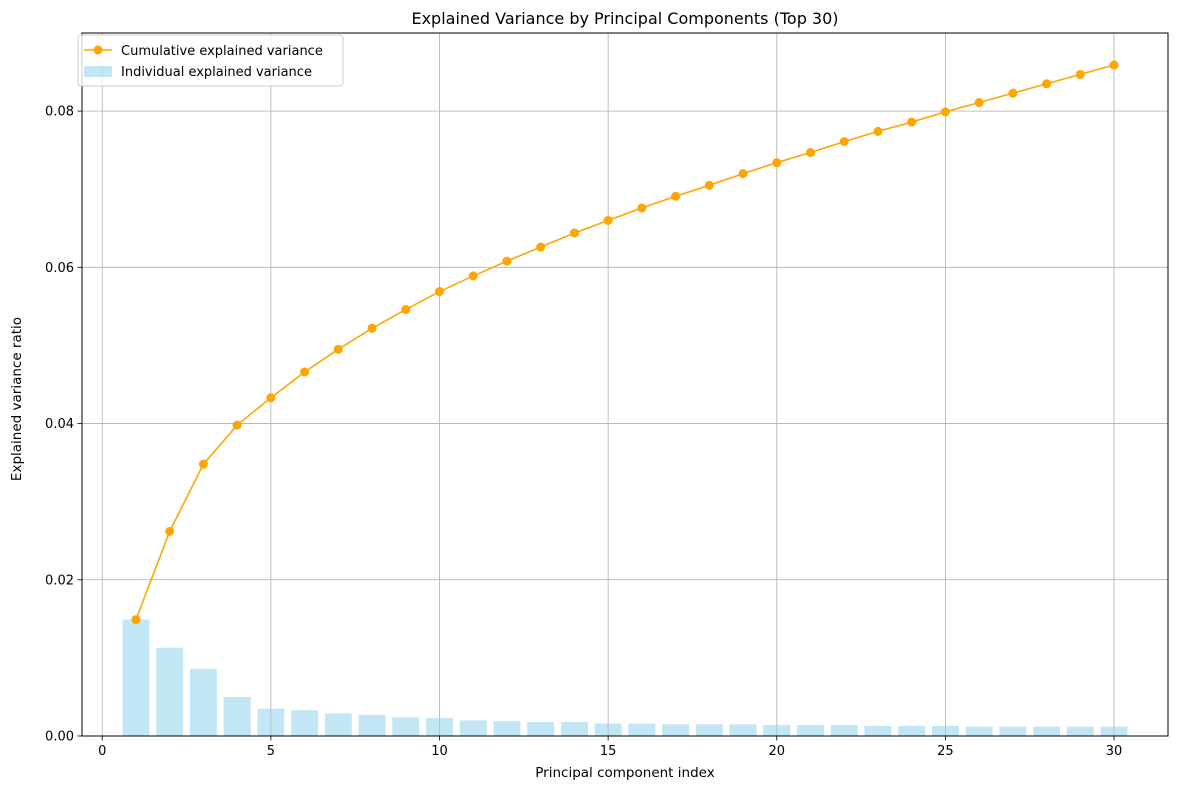 The width and height of the screenshot is (1190, 790). I want to click on y-tick-label: 0.08, so click(59, 112).